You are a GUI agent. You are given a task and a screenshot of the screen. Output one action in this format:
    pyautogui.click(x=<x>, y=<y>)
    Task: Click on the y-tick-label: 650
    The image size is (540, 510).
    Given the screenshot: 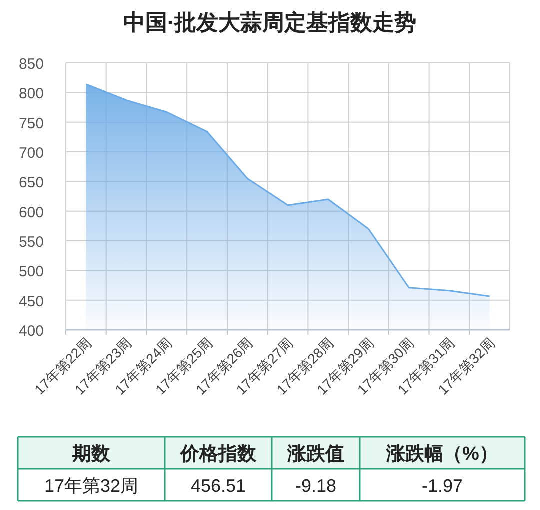 What is the action you would take?
    pyautogui.click(x=31, y=183)
    